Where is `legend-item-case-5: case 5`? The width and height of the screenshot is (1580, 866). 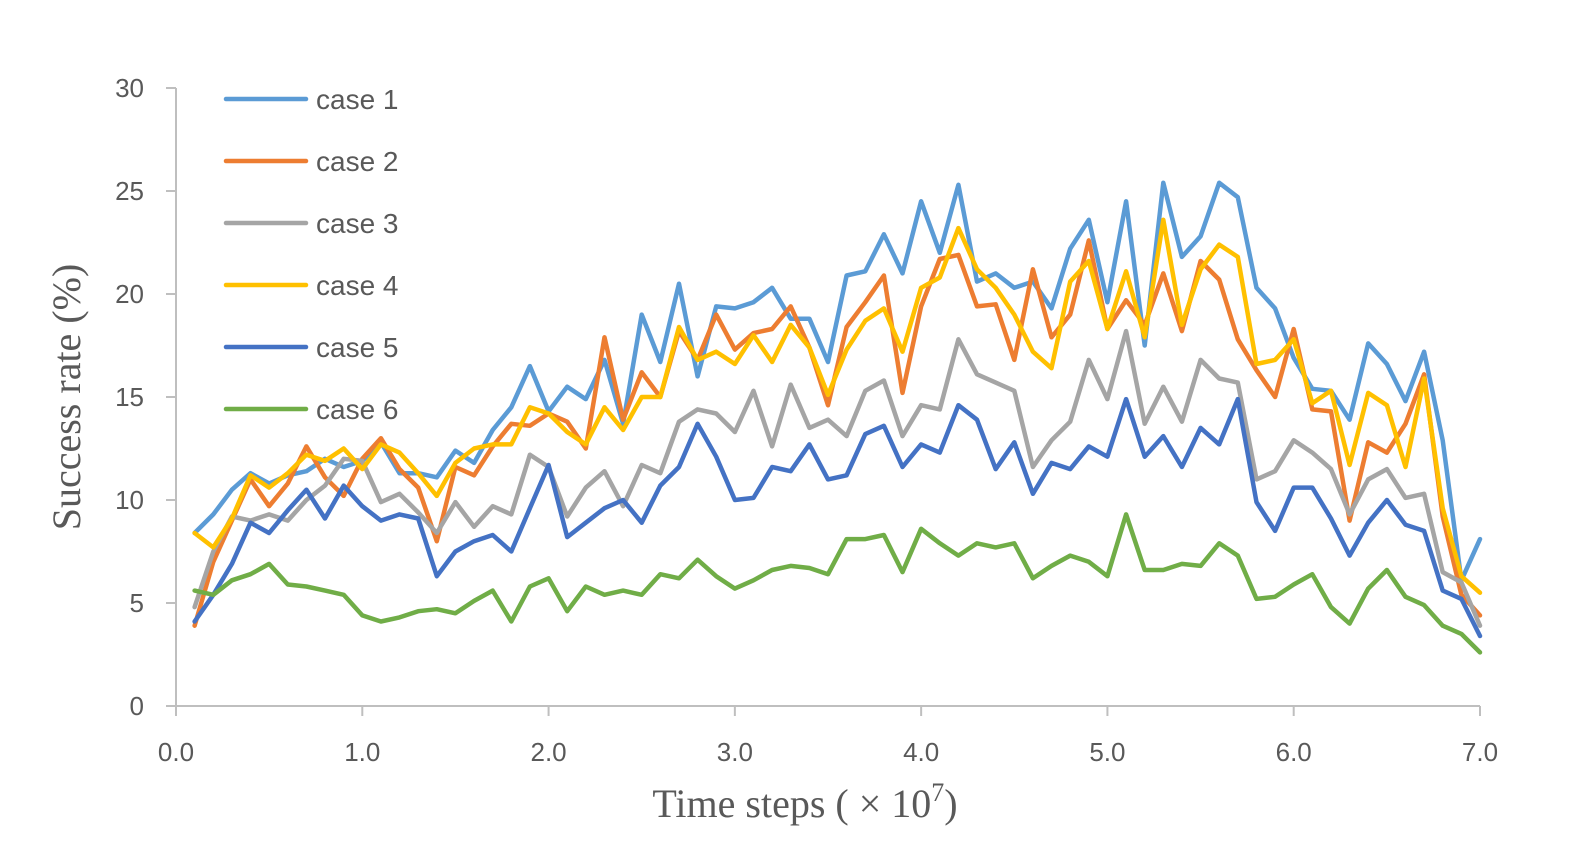
legend-item-case-5: case 5 is located at coordinates (311, 347).